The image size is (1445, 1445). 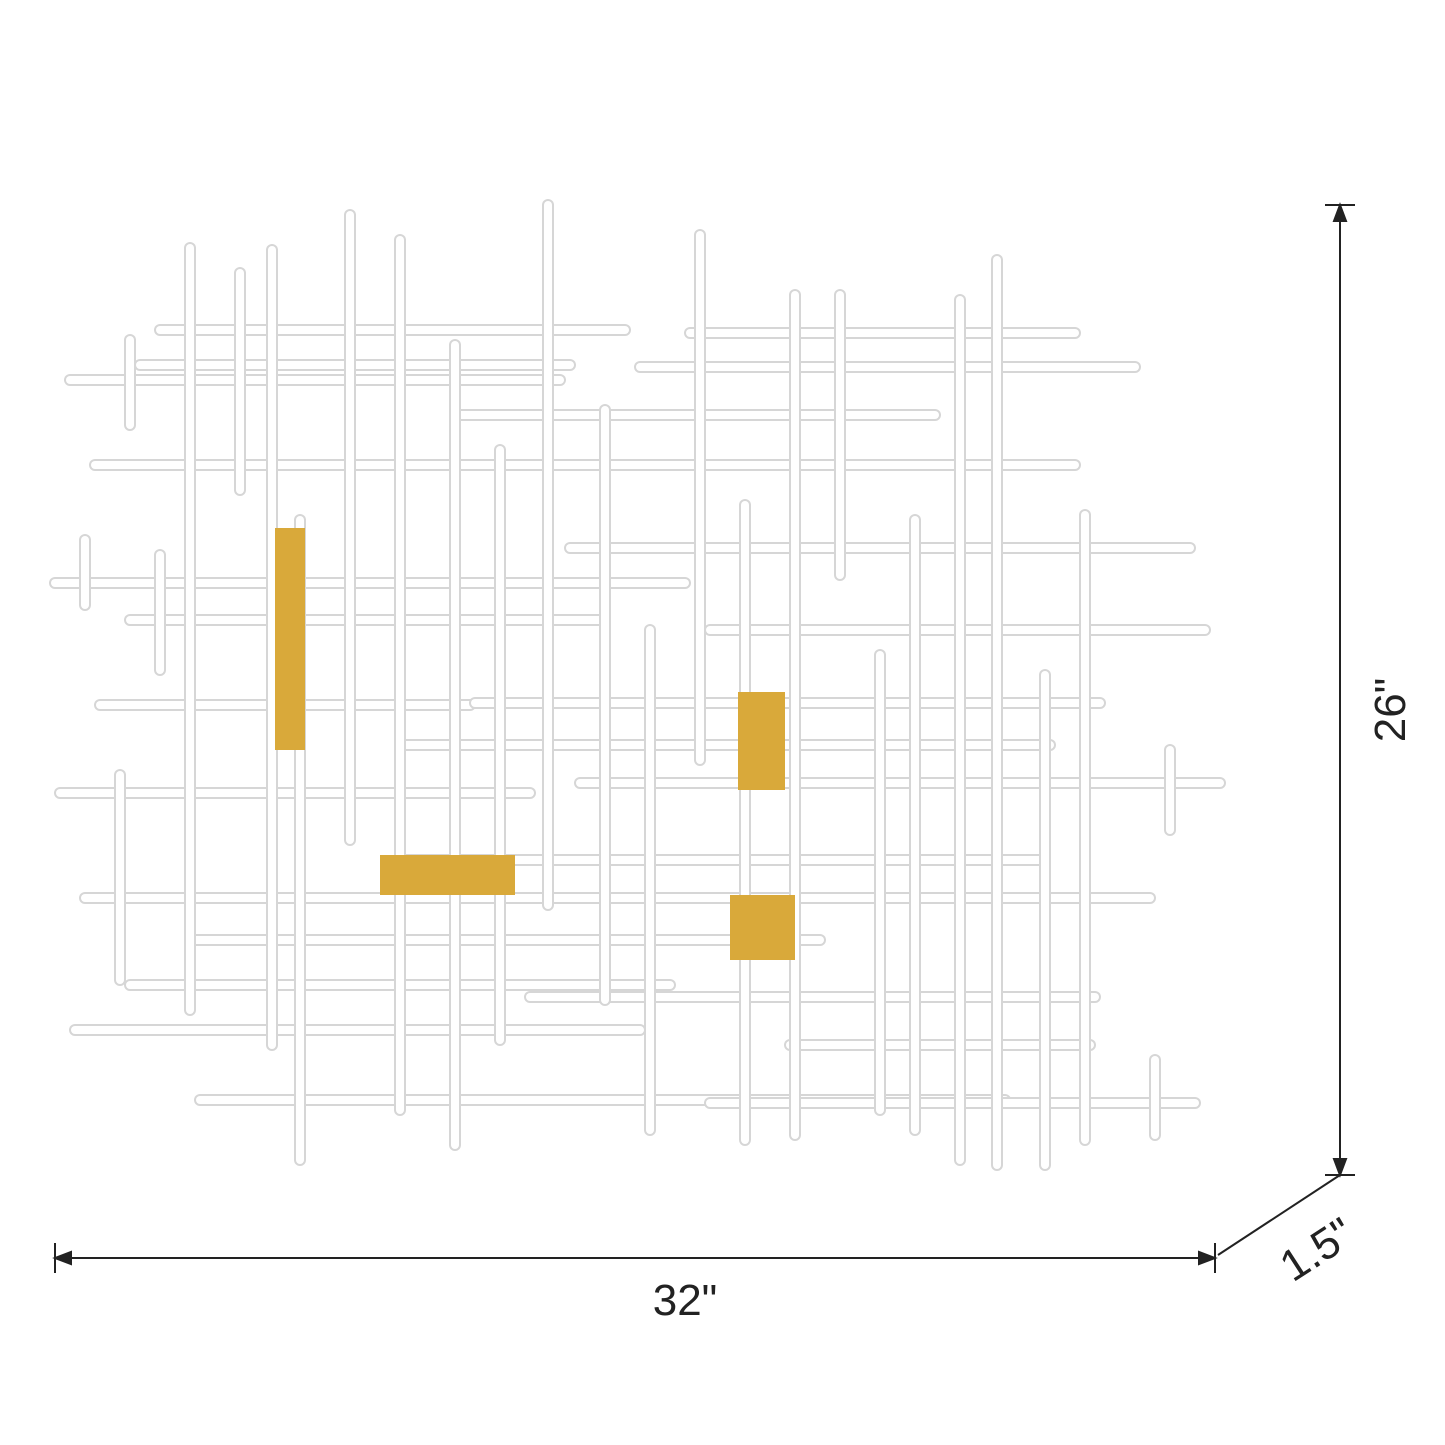 What do you see at coordinates (1390, 710) in the screenshot?
I see `height-label: 26"` at bounding box center [1390, 710].